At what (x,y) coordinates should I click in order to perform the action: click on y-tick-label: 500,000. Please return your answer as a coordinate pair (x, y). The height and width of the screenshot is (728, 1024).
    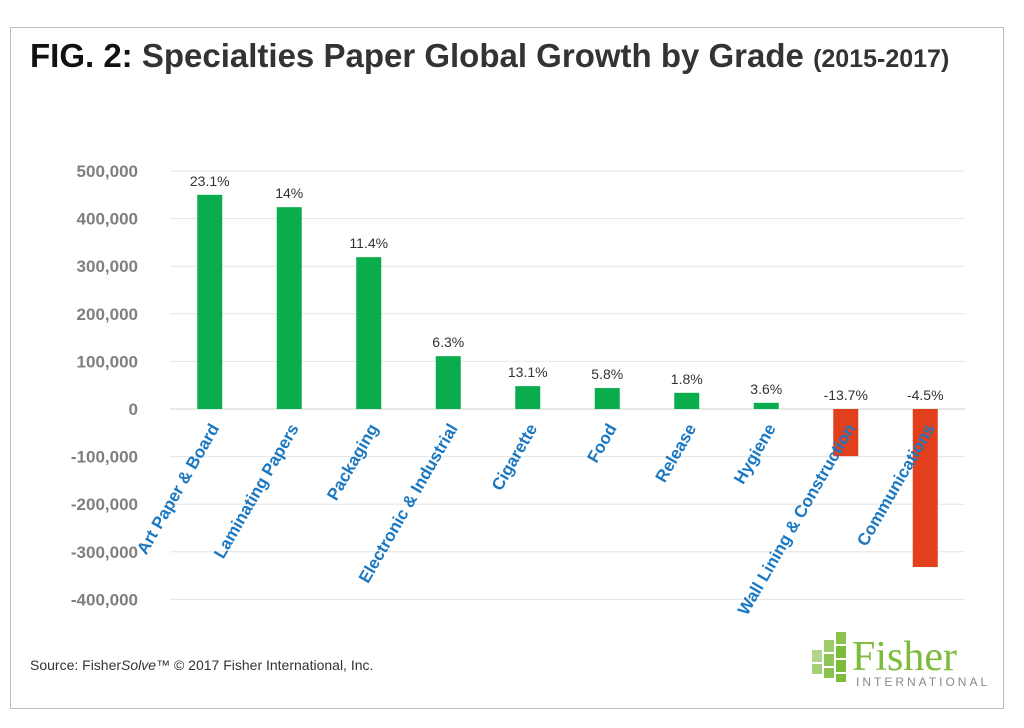
    Looking at the image, I should click on (107, 171).